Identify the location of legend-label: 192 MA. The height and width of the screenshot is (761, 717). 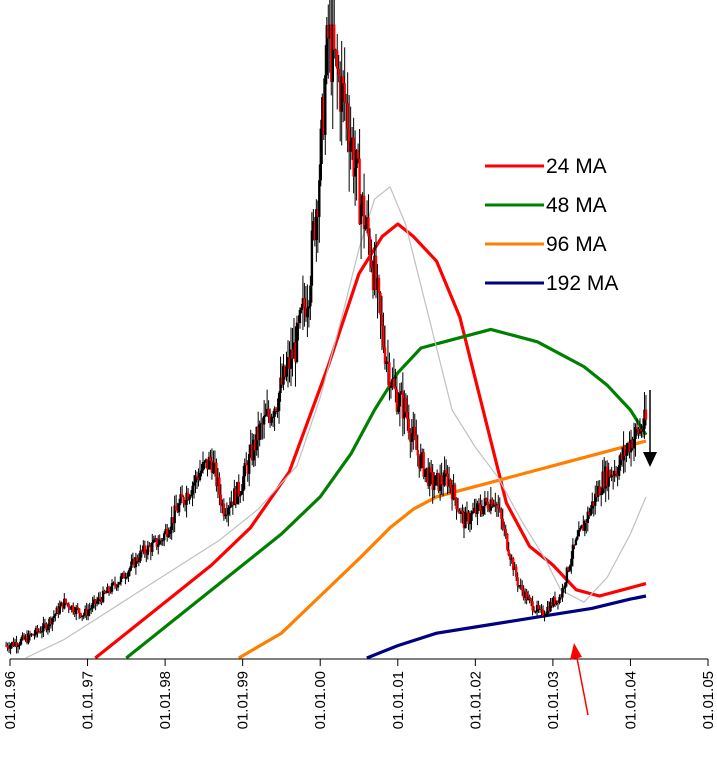
(582, 283).